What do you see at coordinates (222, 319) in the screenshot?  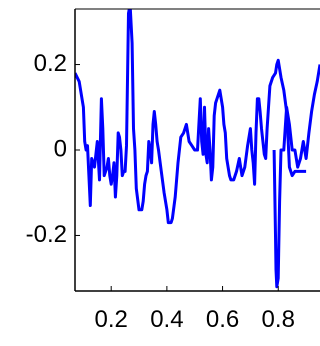 I see `x-tick-label: 0.6` at bounding box center [222, 319].